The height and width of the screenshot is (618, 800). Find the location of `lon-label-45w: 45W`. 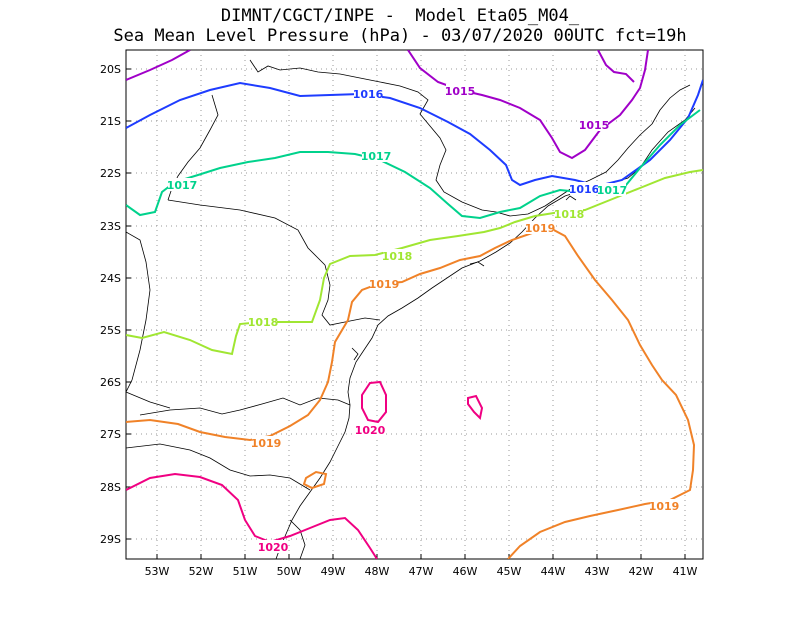

lon-label-45w: 45W is located at coordinates (509, 571).